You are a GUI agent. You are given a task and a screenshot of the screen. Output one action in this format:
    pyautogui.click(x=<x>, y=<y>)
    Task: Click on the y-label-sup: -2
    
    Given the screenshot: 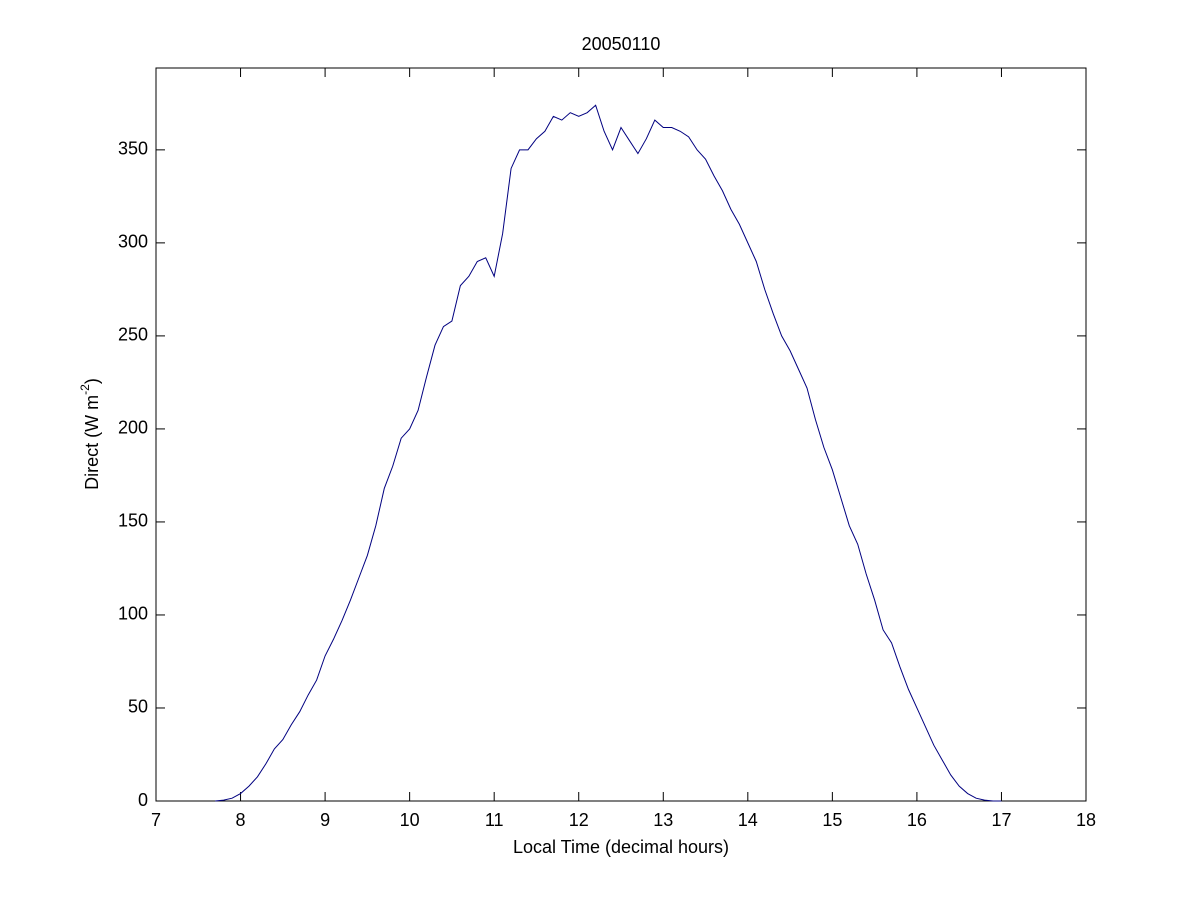 What is the action you would take?
    pyautogui.click(x=85, y=389)
    